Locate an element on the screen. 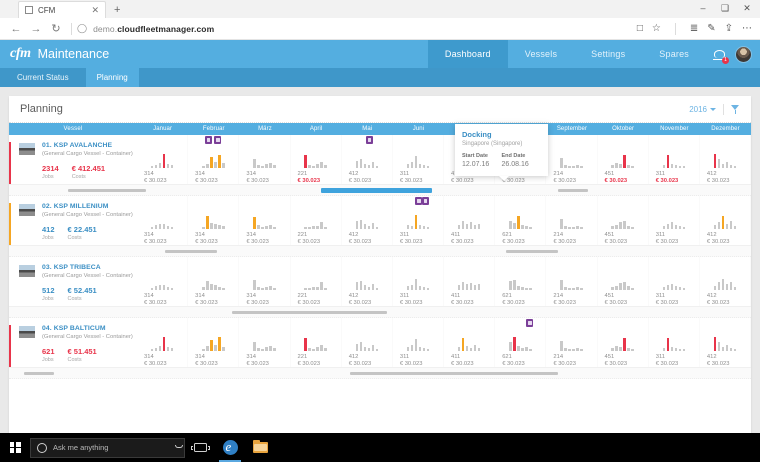 This screenshot has width=760, height=462. tab-current-status: Current Status is located at coordinates (43, 77).